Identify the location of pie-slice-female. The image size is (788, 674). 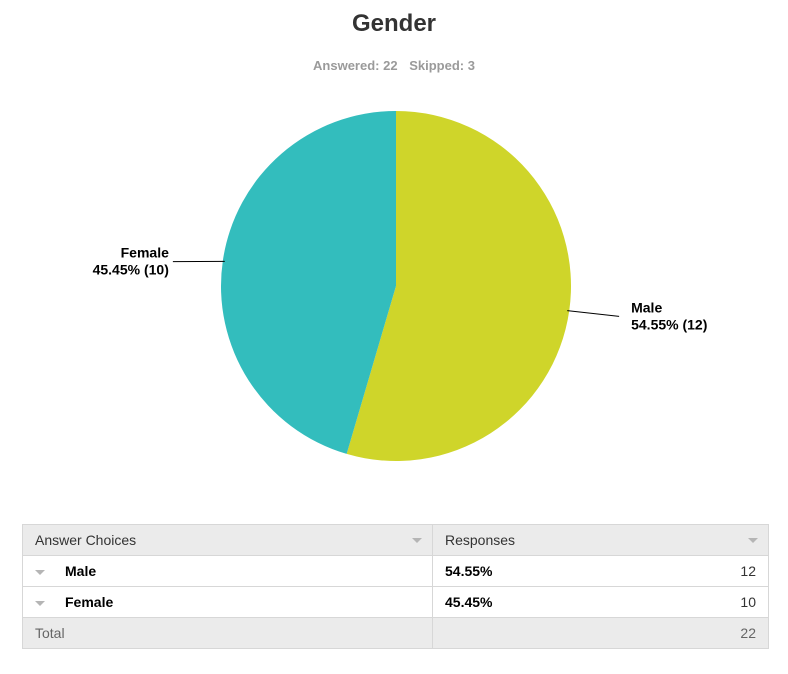
(308, 282).